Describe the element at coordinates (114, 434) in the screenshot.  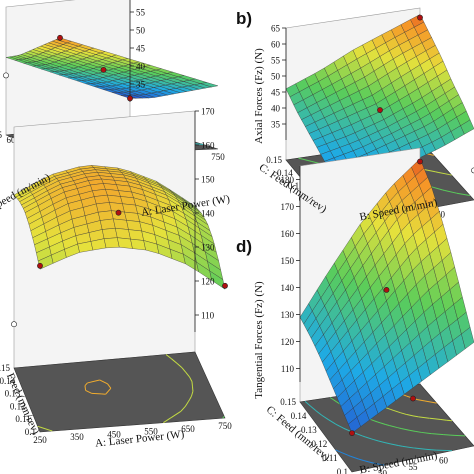
I see `x-tick-label: 450` at that location.